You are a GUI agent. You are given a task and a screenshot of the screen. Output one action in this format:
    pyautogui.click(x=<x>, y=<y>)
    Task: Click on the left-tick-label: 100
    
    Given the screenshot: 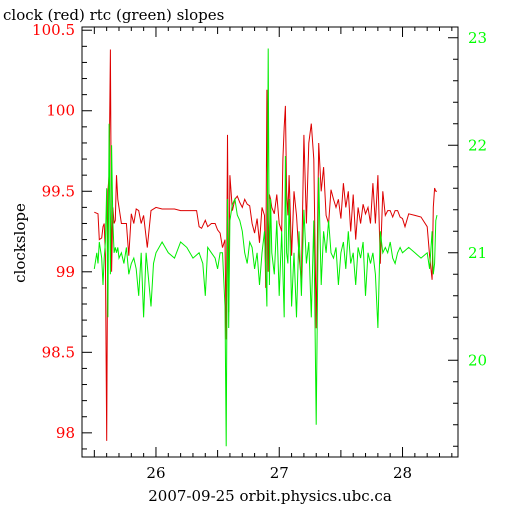 What is the action you would take?
    pyautogui.click(x=60, y=111)
    